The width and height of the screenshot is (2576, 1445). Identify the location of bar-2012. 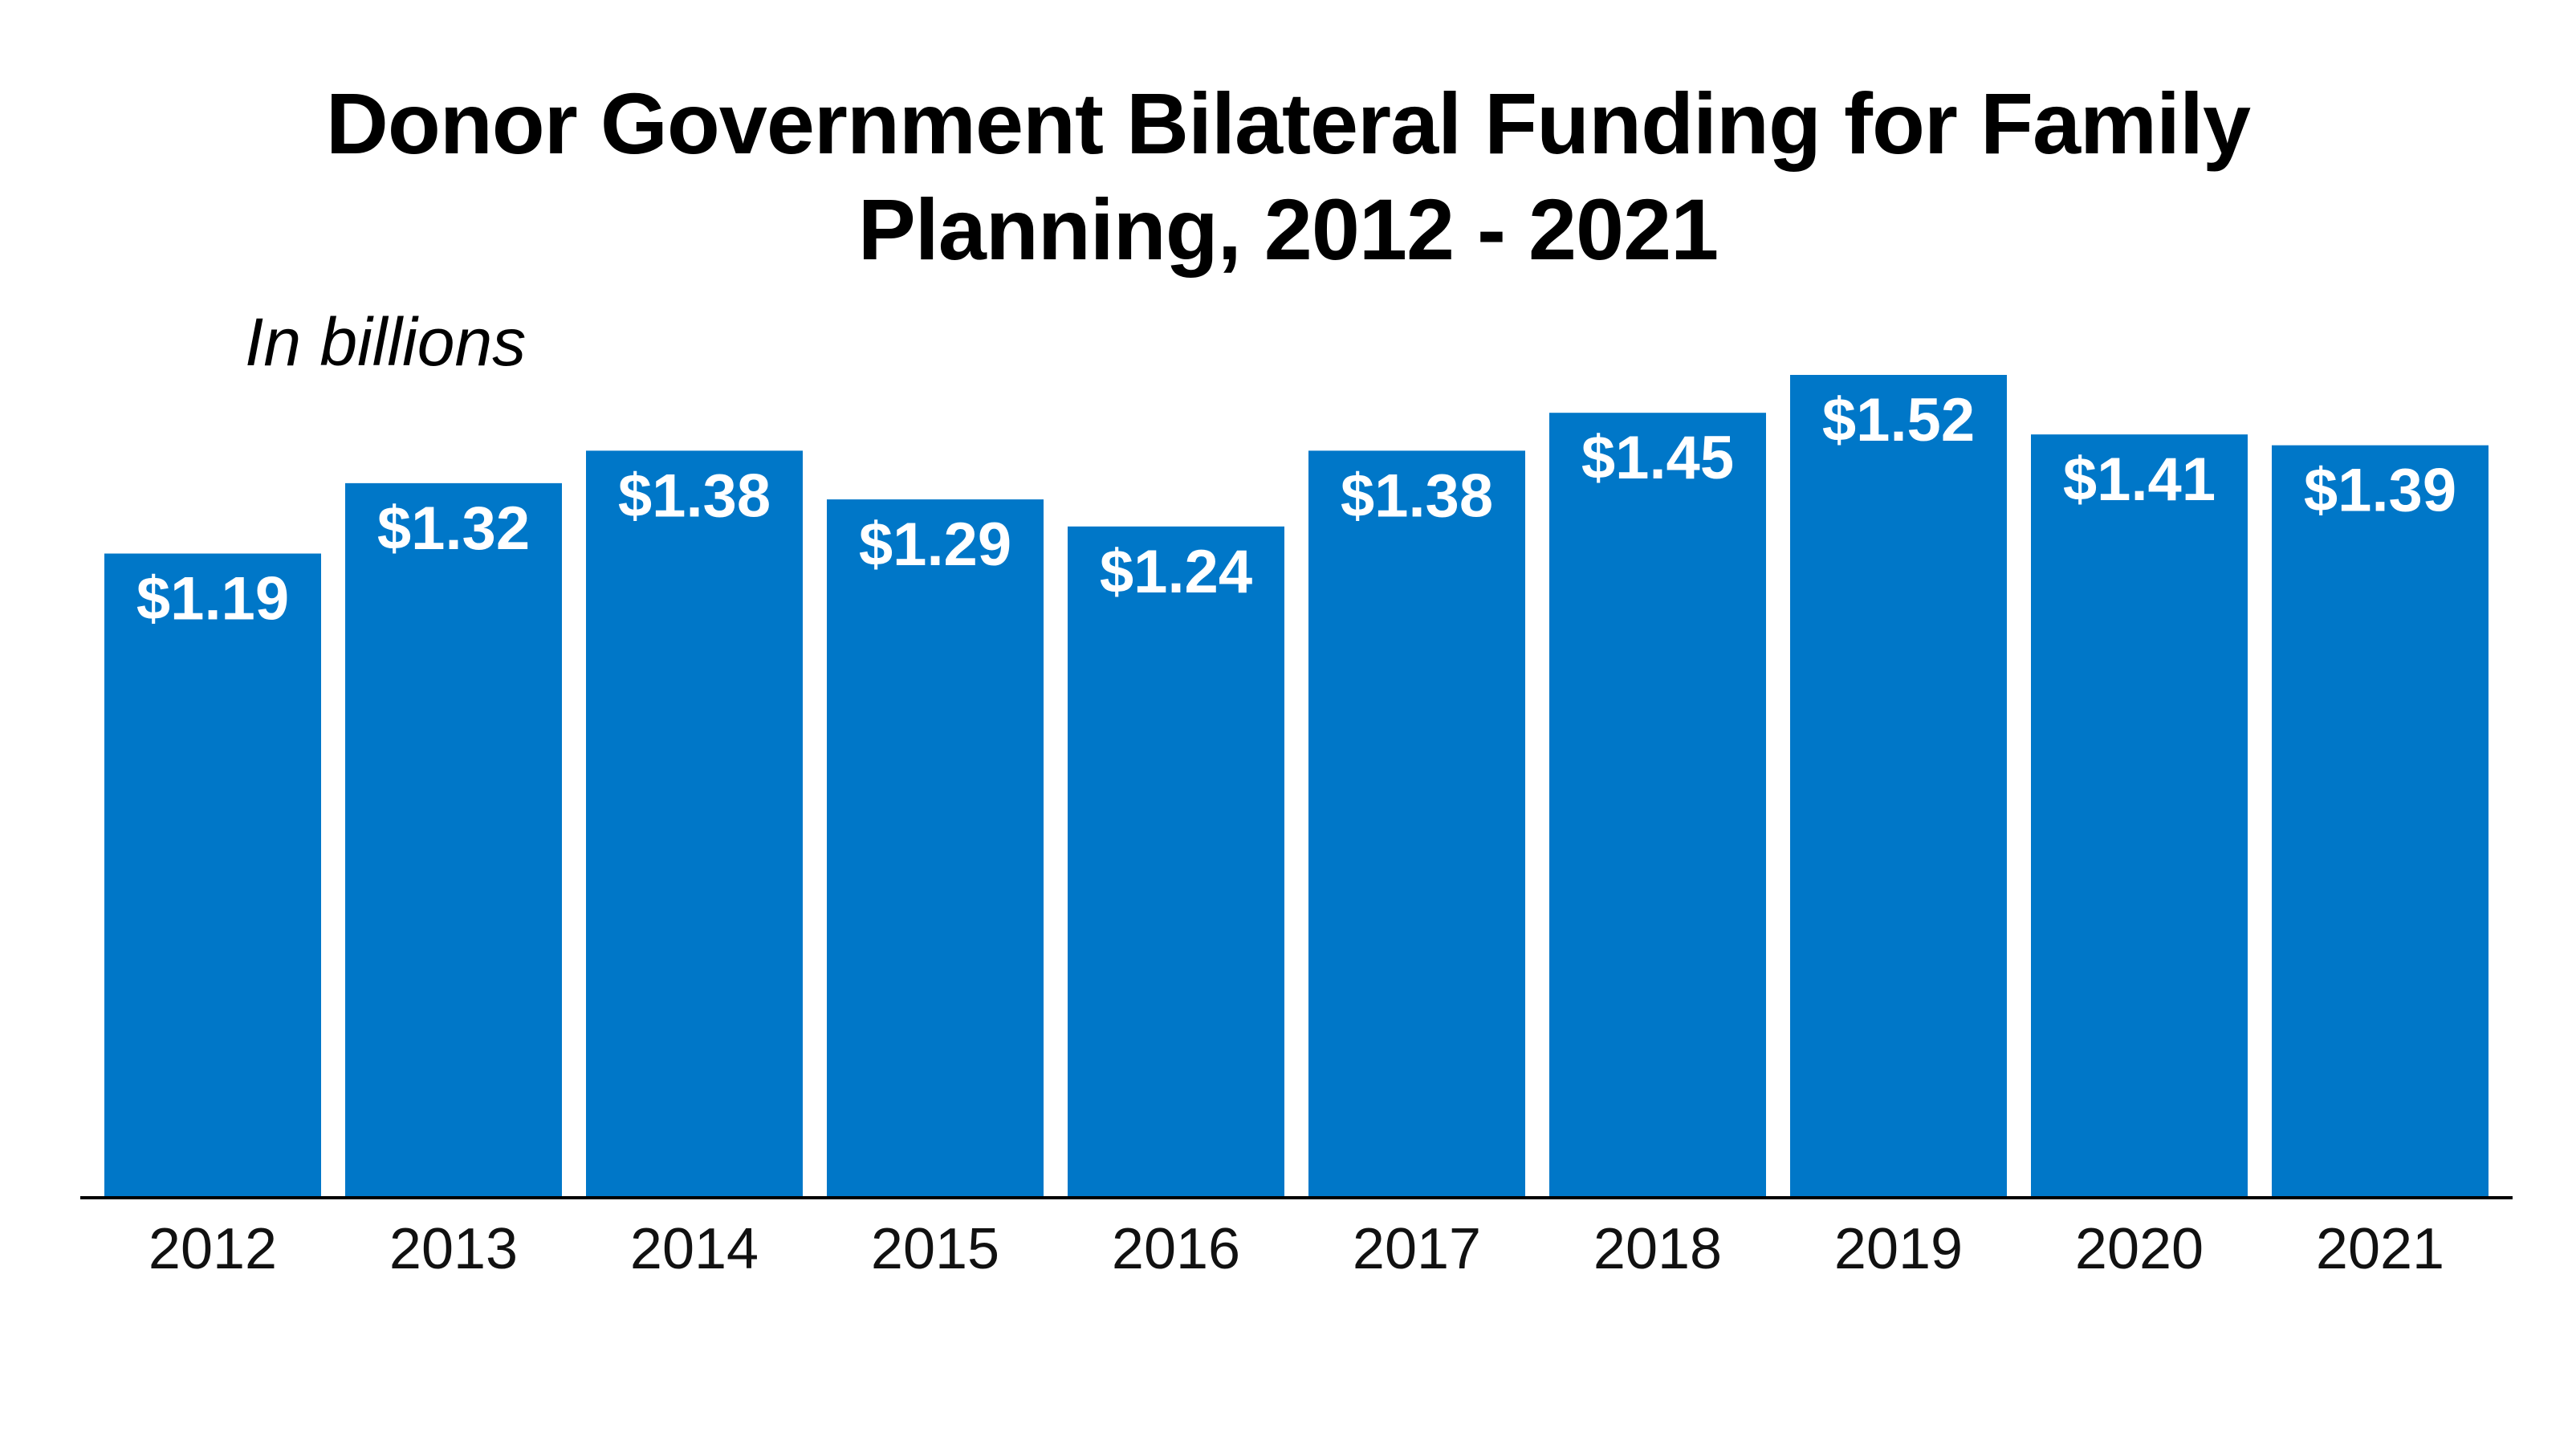
(212, 875).